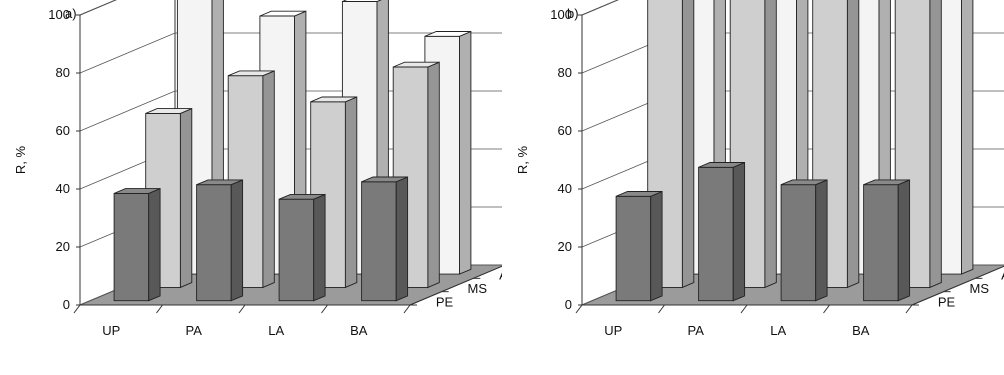 The width and height of the screenshot is (1004, 375). Describe the element at coordinates (71, 13) in the screenshot. I see `panel-label: a)` at that location.